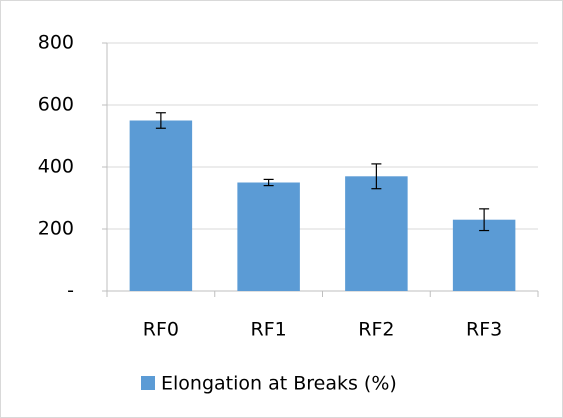 This screenshot has width=563, height=418. What do you see at coordinates (279, 384) in the screenshot?
I see `legend-label: Elongation at Breaks (%)` at bounding box center [279, 384].